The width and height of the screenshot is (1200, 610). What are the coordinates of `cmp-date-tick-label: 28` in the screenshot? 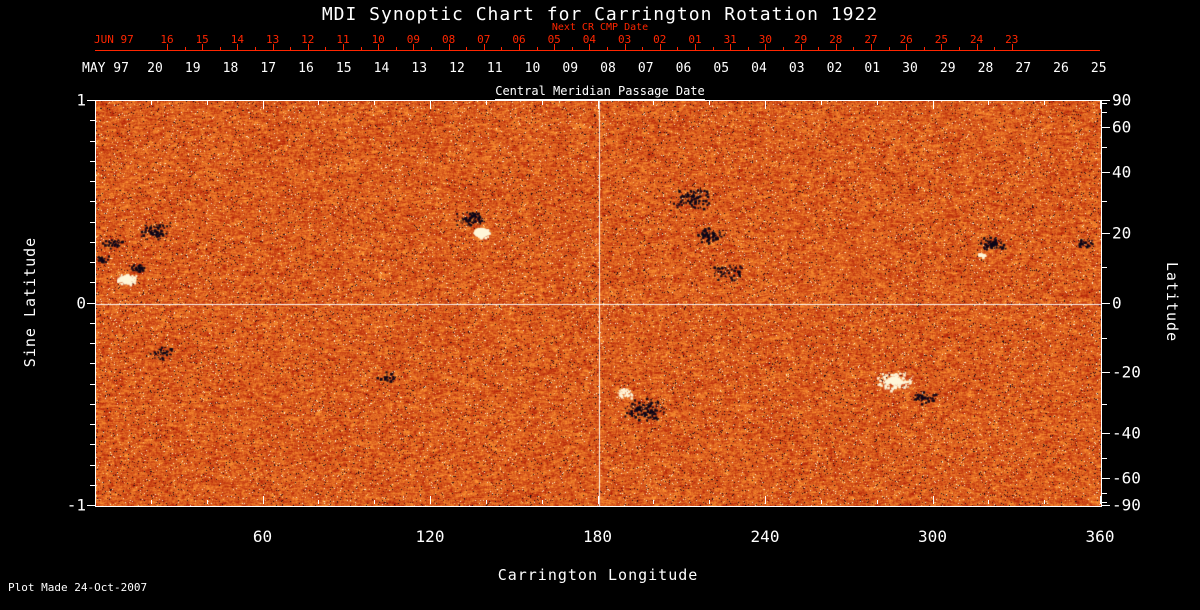 It's located at (985, 68).